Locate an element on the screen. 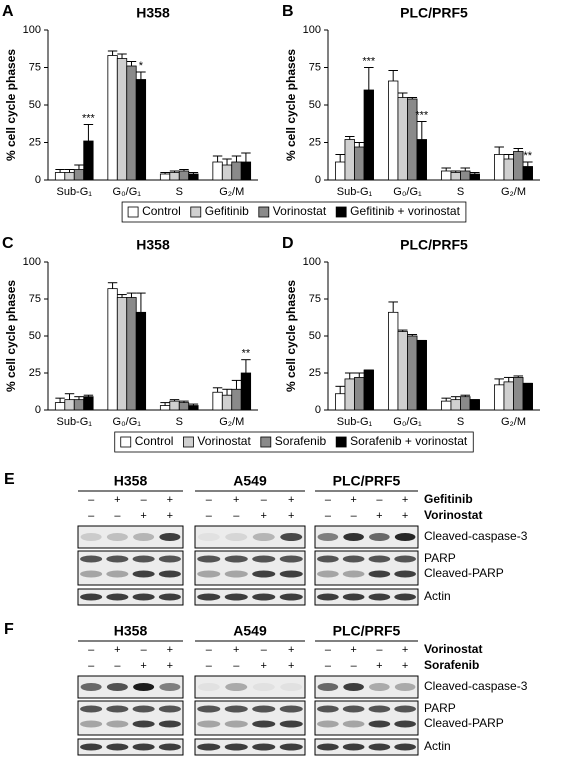  cell-line: PLC/PRF5 is located at coordinates (367, 481).